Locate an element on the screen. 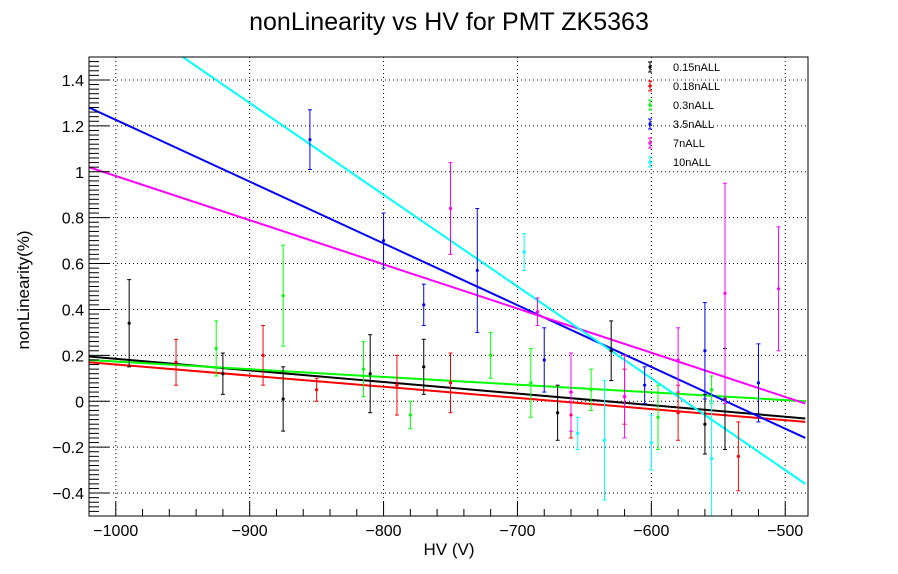 This screenshot has width=898, height=574. legend-label: 7nALL is located at coordinates (689, 144).